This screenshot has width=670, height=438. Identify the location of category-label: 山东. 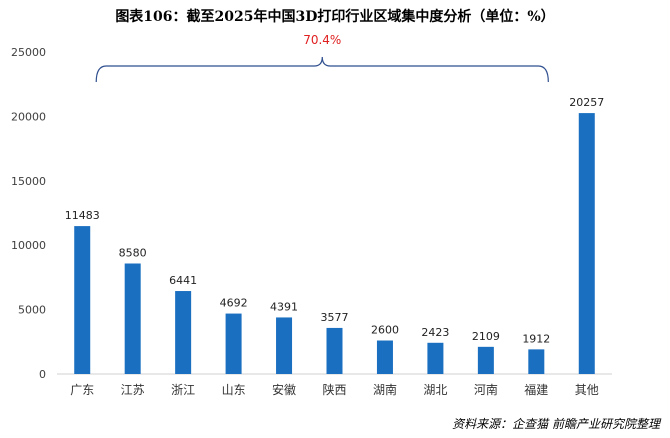
(234, 390).